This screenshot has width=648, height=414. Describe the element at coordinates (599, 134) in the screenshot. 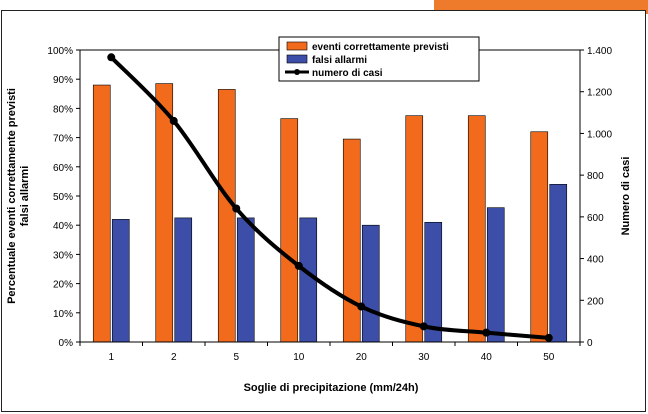

I see `y-tick-label-right: 1.000` at that location.